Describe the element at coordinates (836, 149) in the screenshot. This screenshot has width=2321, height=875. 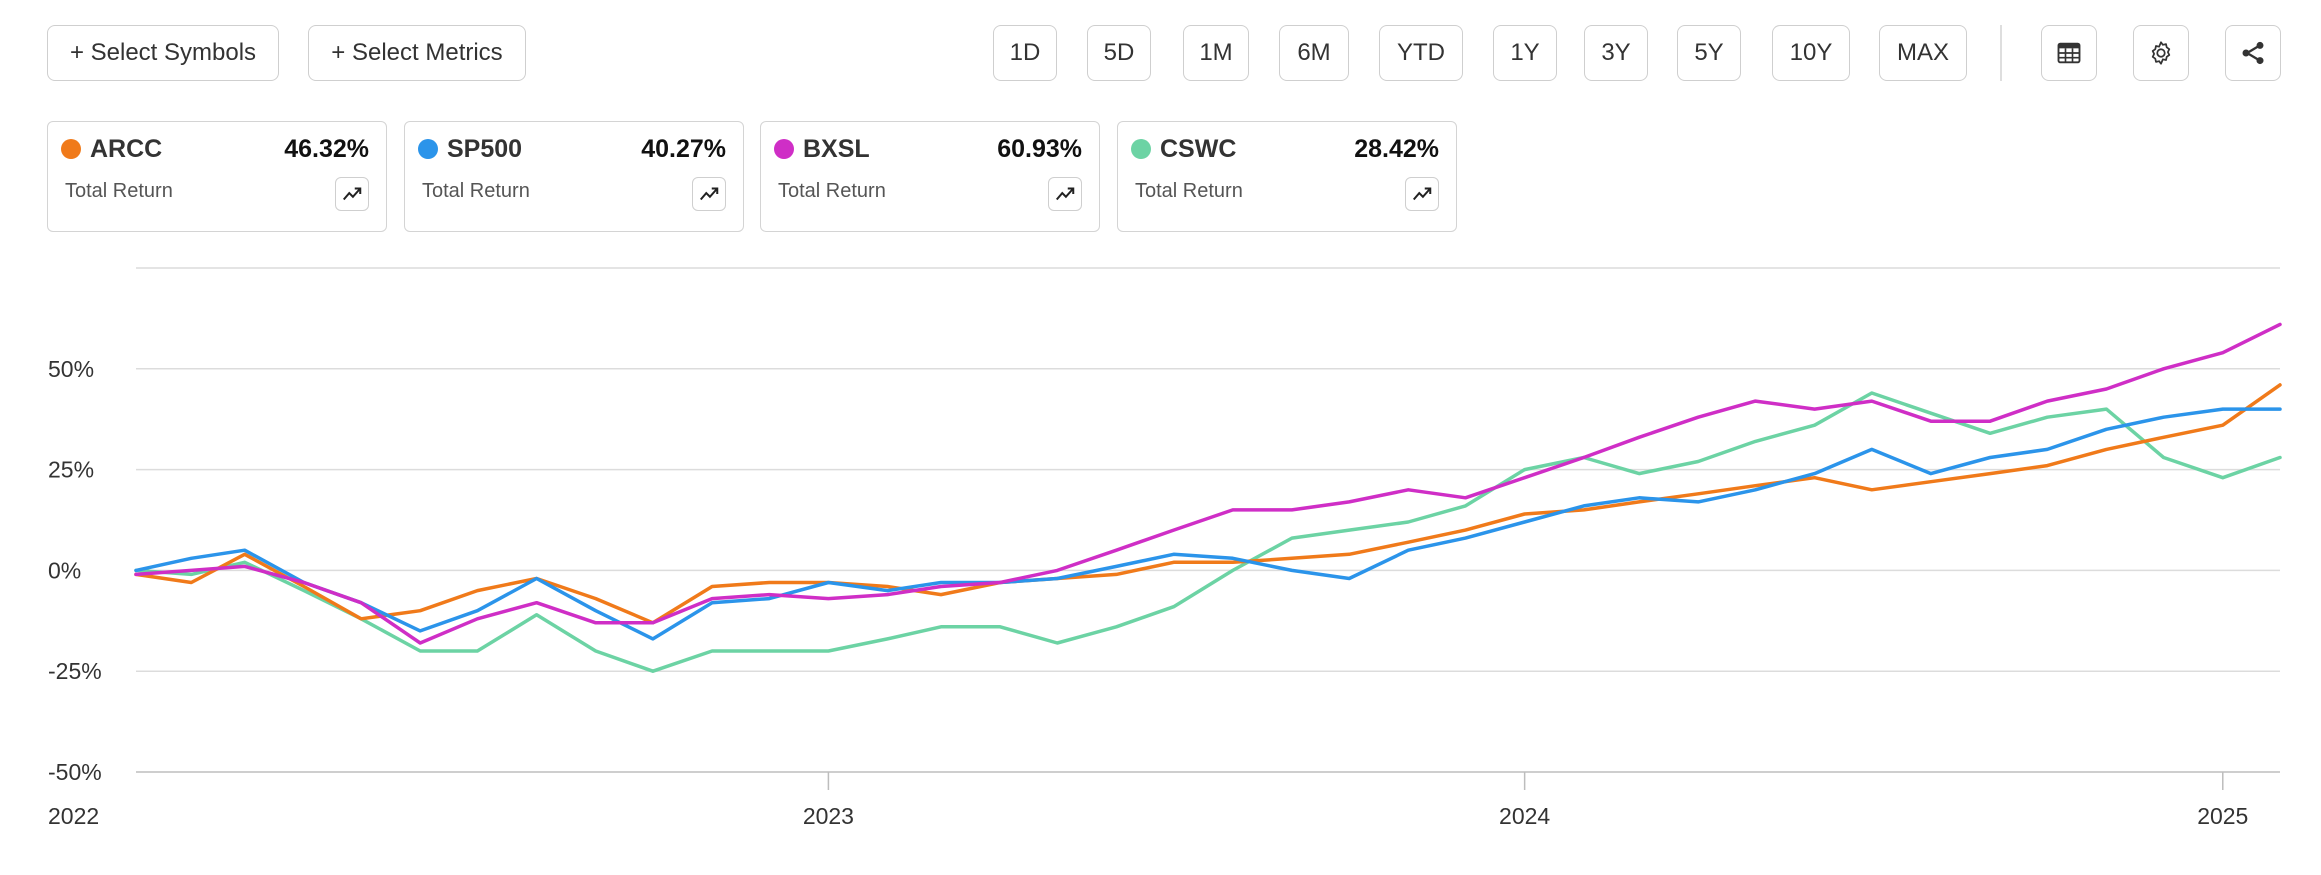
I see `legend-symbol: BXSL` at that location.